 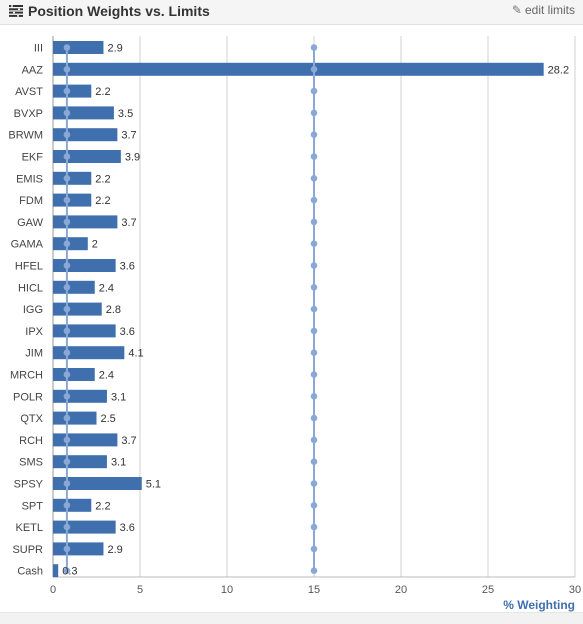 I want to click on bar-brwm, so click(x=85, y=135).